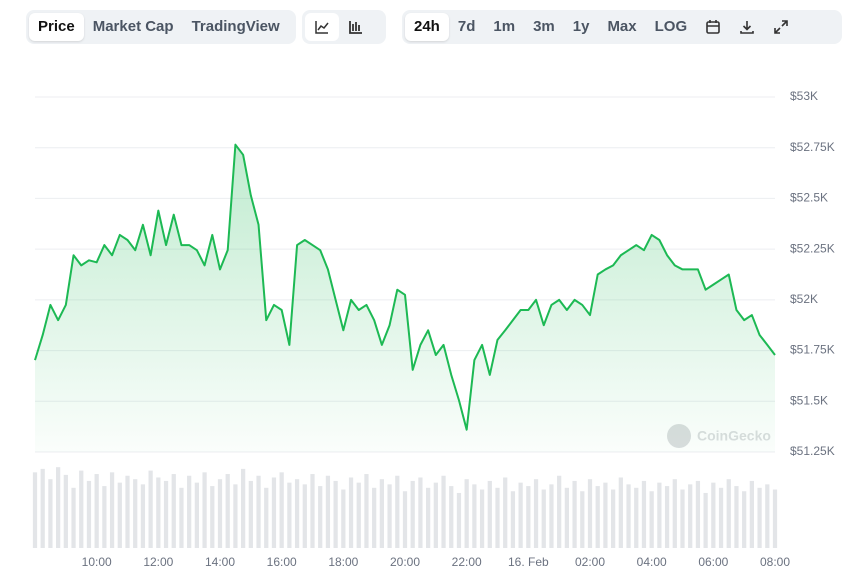 This screenshot has height=583, width=850. What do you see at coordinates (235, 26) in the screenshot?
I see `tab-button: TradingView` at bounding box center [235, 26].